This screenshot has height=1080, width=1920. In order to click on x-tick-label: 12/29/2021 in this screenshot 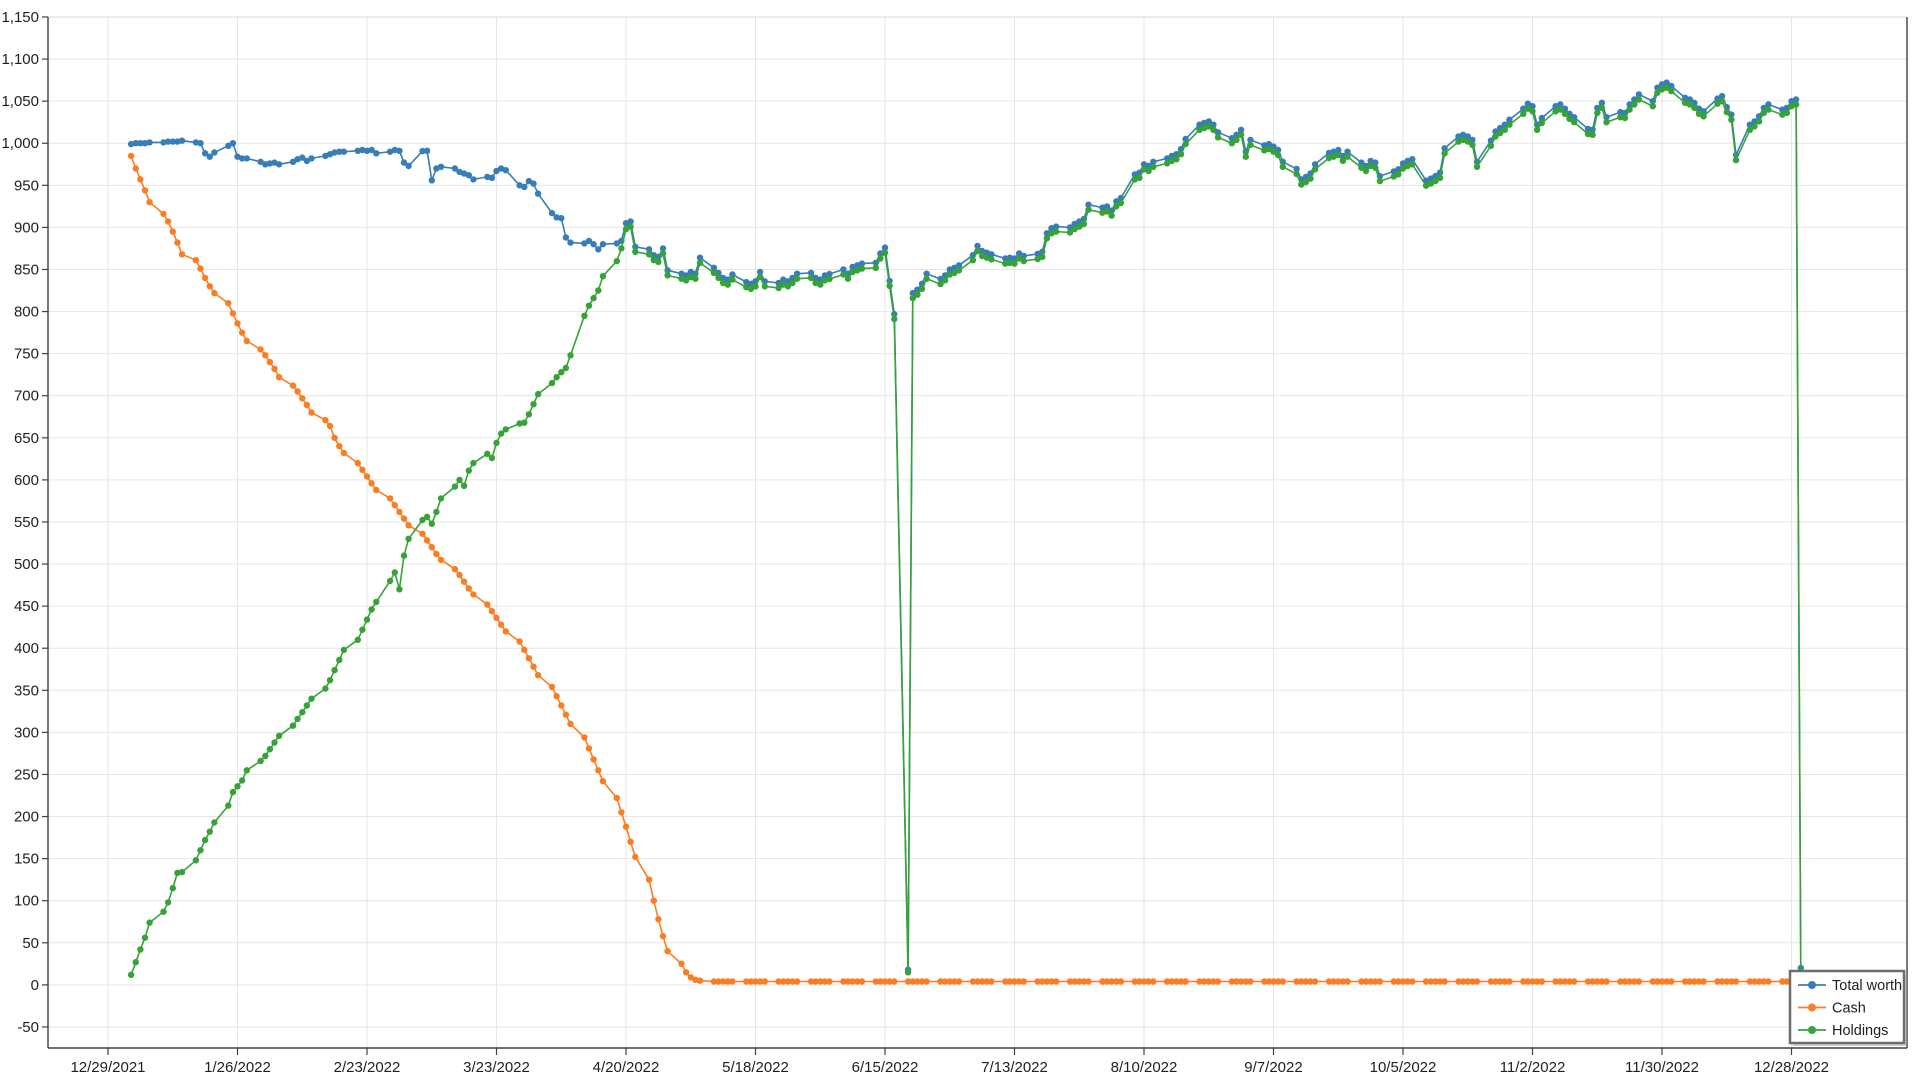, I will do `click(107, 1067)`.